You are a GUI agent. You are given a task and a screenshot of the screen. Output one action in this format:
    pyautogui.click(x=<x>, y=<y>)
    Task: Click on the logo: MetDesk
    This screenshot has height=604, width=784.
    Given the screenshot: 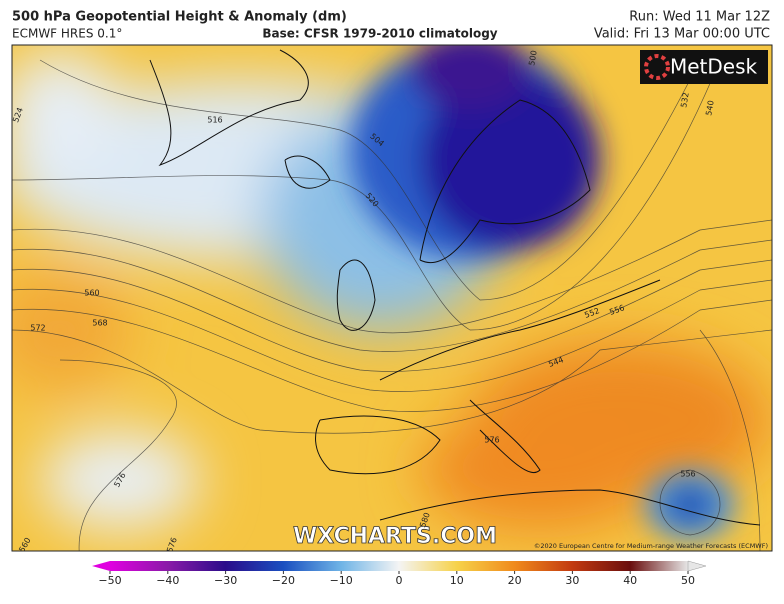 What is the action you would take?
    pyautogui.click(x=714, y=67)
    